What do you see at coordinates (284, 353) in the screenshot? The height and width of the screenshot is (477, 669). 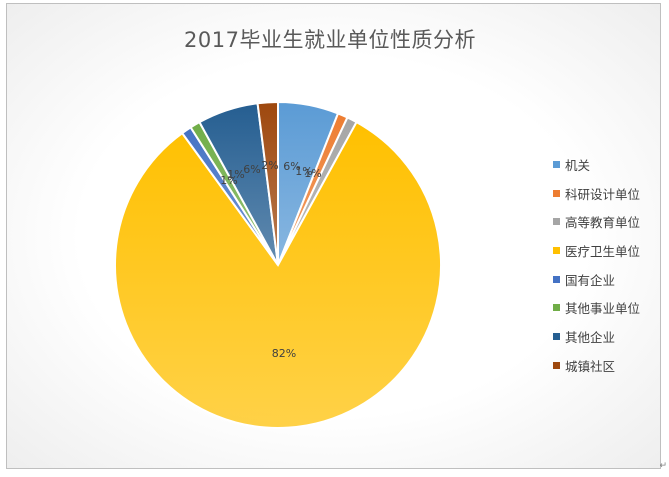 I see `data-label-yiliao: 82%` at bounding box center [284, 353].